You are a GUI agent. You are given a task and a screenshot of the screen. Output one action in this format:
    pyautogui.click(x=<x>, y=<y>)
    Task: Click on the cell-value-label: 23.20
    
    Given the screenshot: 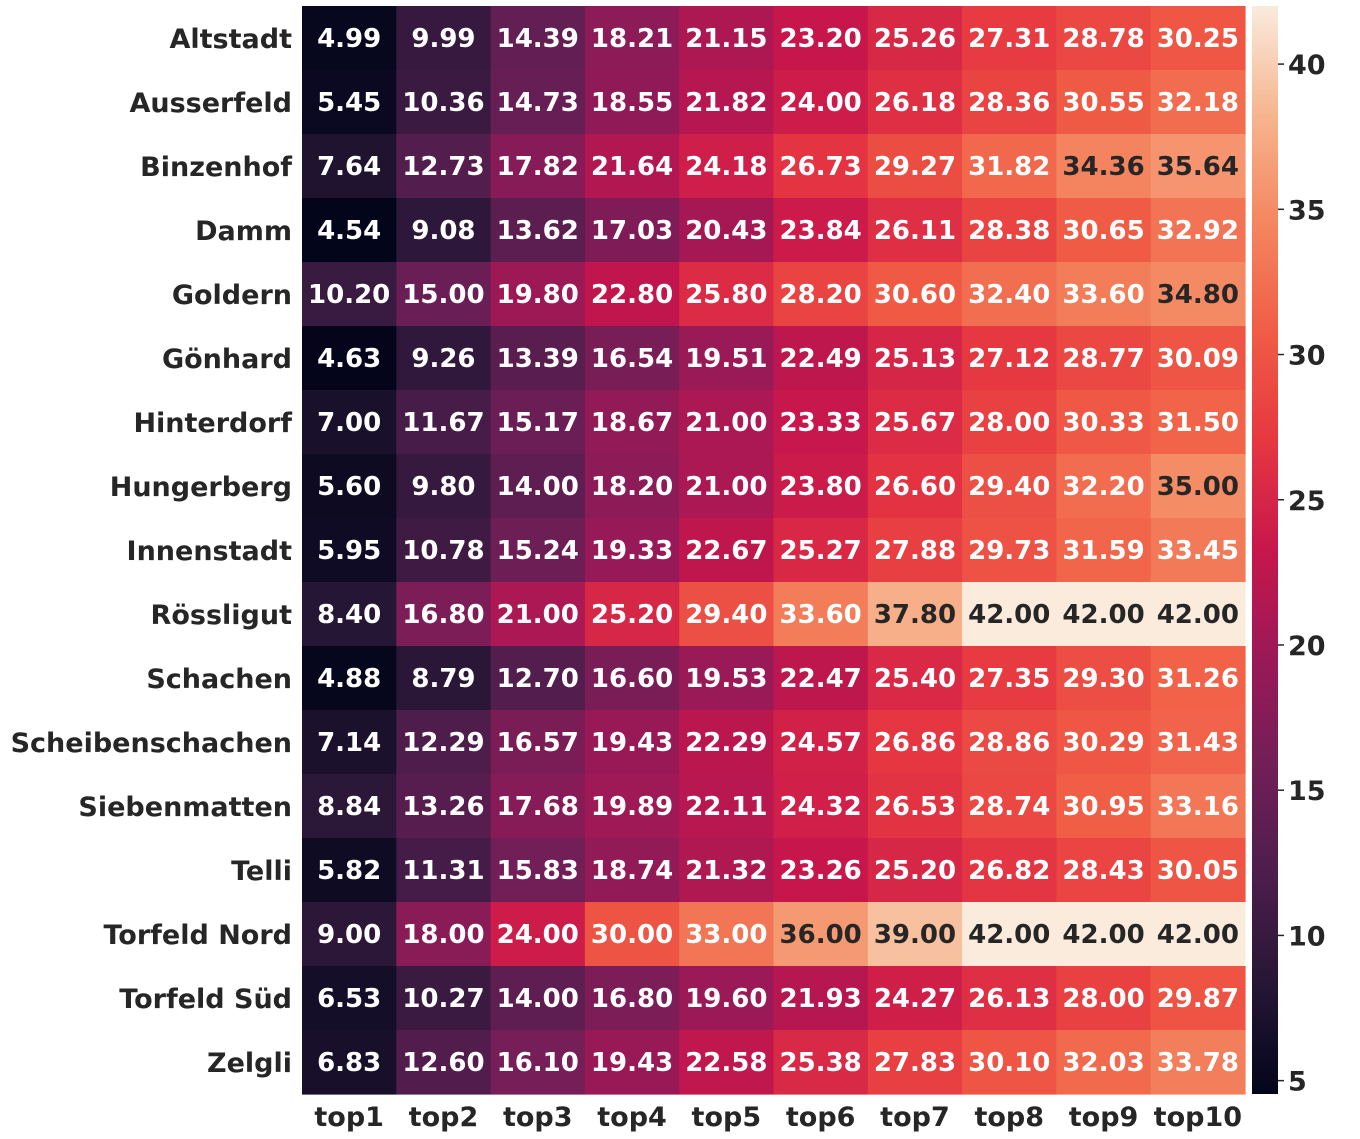 What is the action you would take?
    pyautogui.click(x=821, y=39)
    